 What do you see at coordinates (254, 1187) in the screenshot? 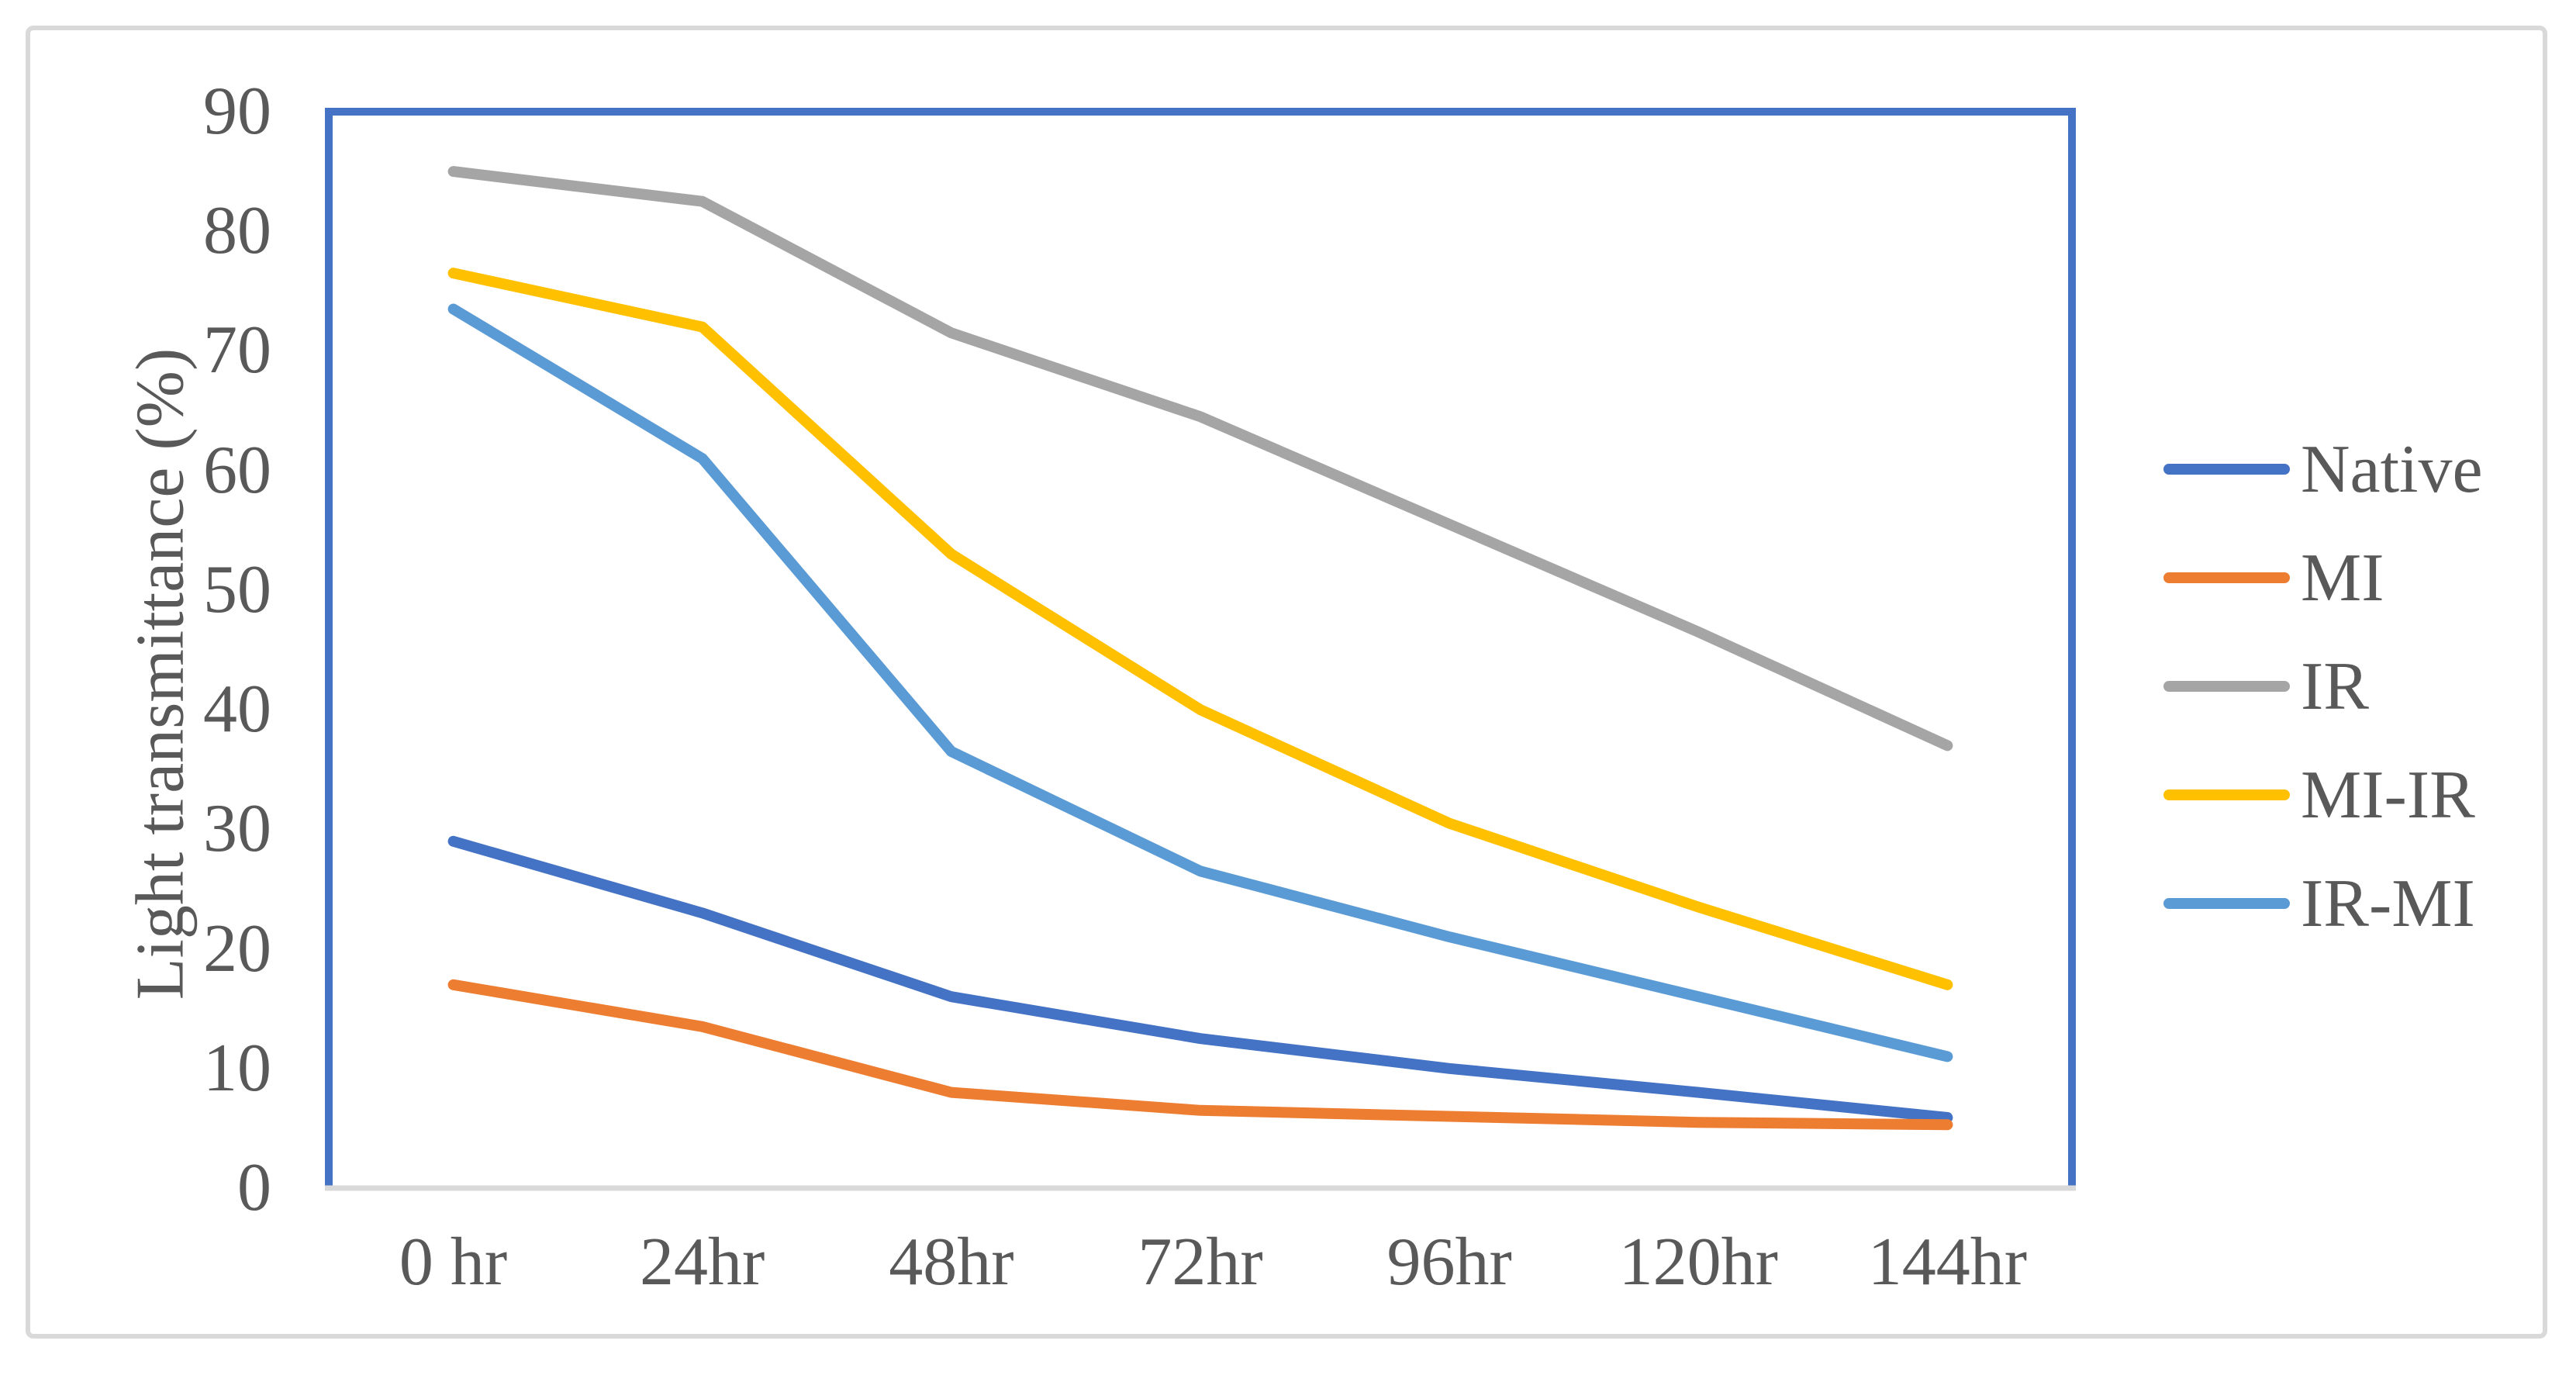
I see `y-tick-label-0: 0` at bounding box center [254, 1187].